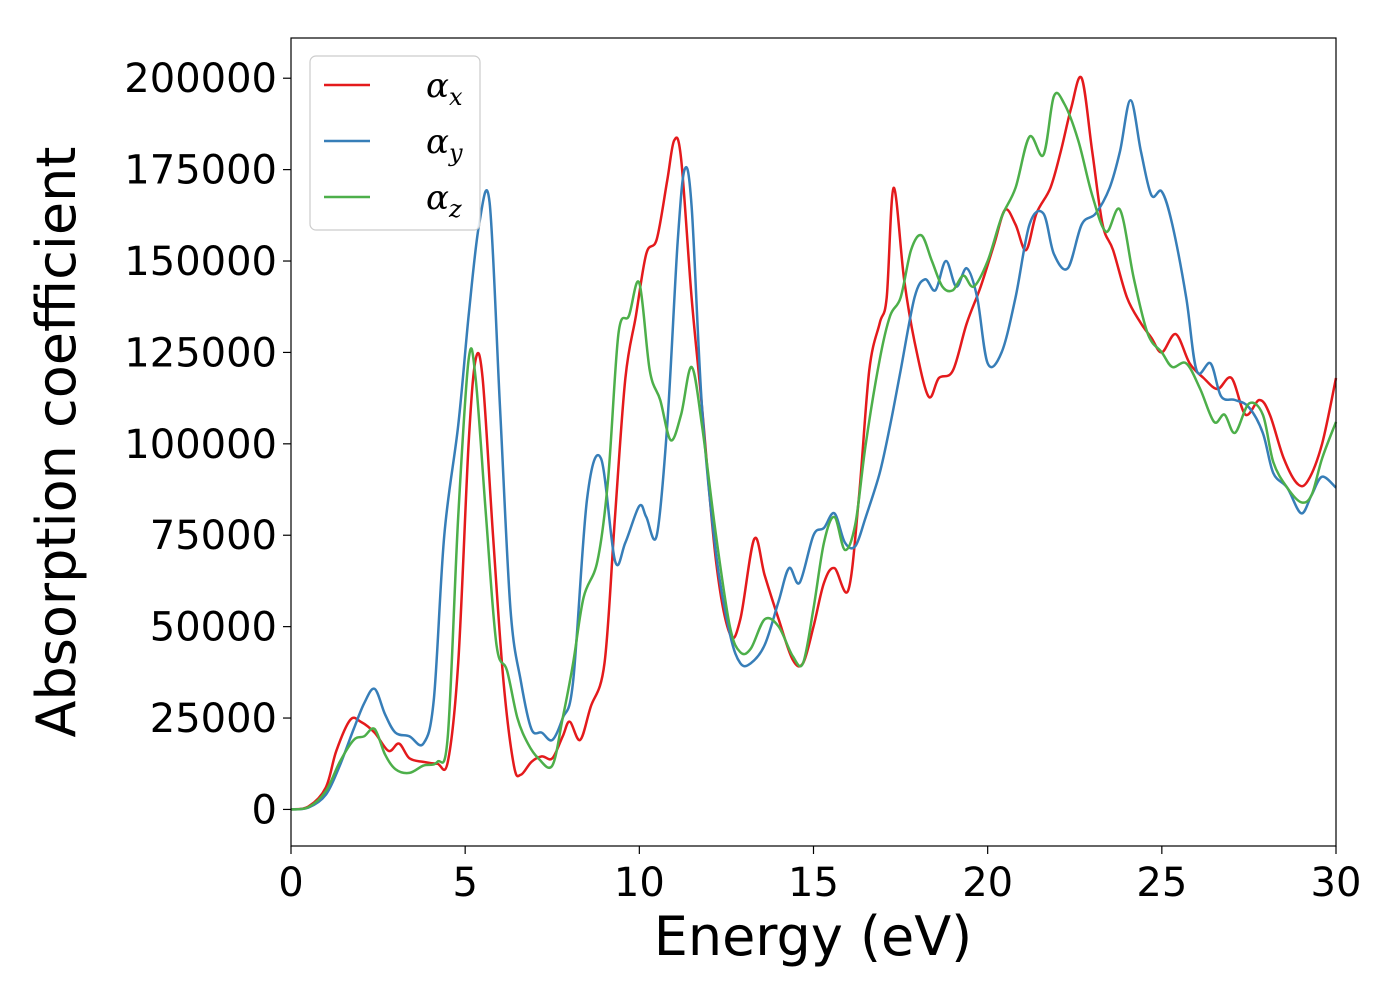 The width and height of the screenshot is (1400, 1000). I want to click on legend-box, so click(395, 143).